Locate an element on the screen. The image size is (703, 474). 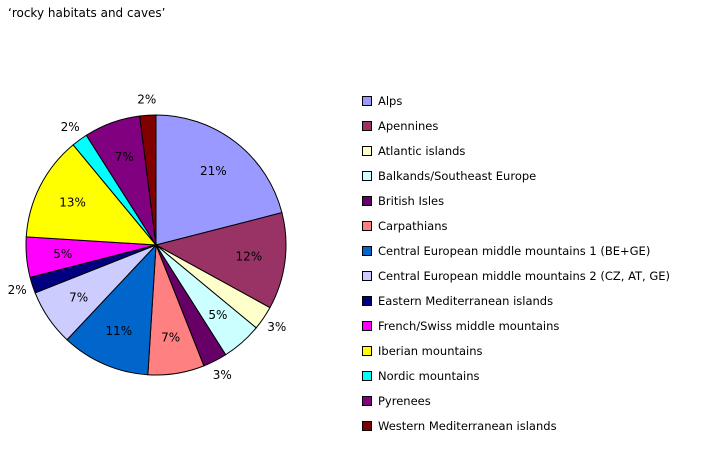
legend-label: Nordic mountains is located at coordinates (429, 375).